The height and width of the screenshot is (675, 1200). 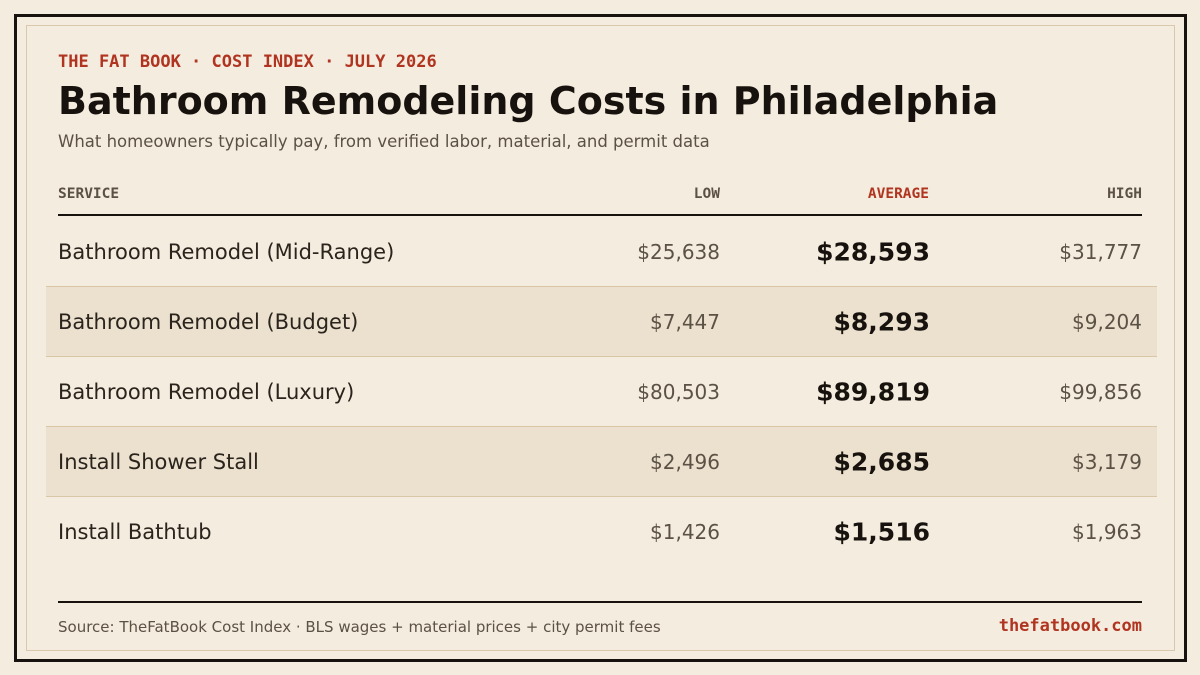 I want to click on high-cost: $9,204, so click(x=1107, y=321).